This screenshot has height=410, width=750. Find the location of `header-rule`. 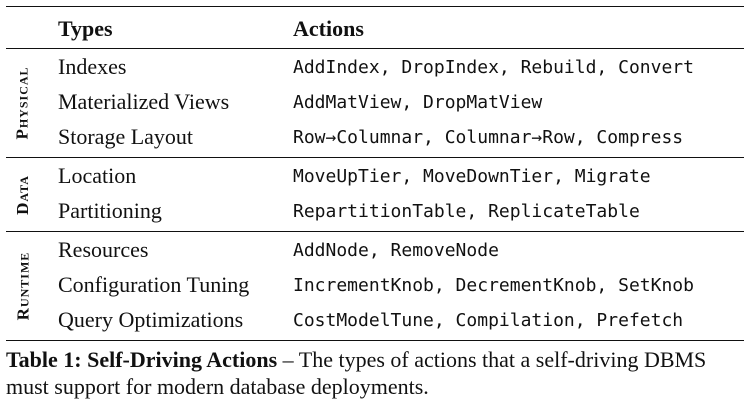

header-rule is located at coordinates (375, 48).